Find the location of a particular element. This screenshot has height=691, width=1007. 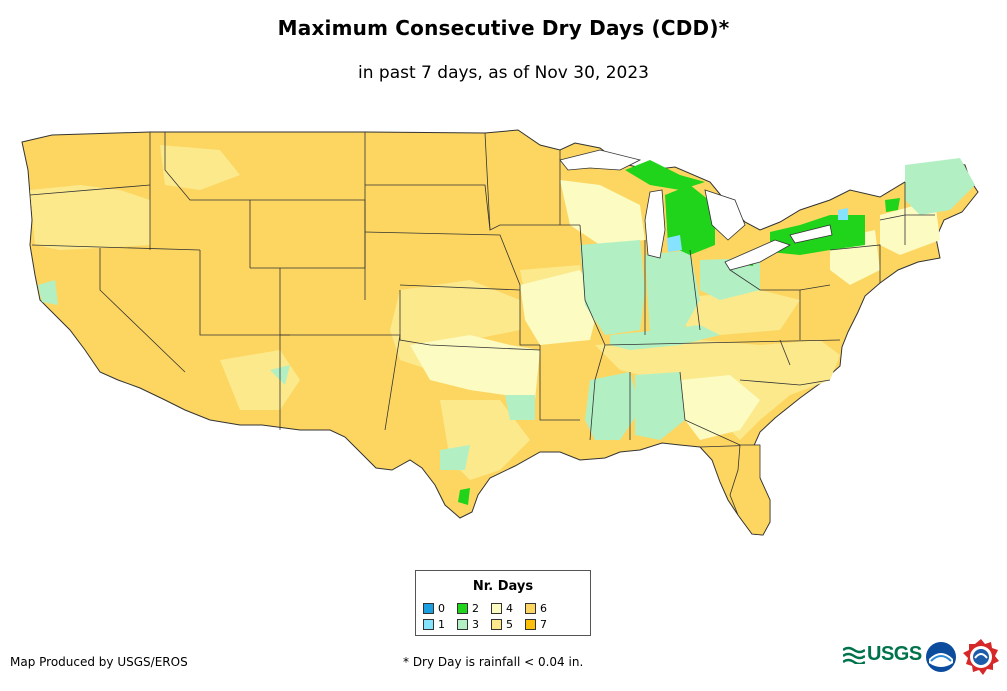

usgs-logo: USGS is located at coordinates (882, 654).